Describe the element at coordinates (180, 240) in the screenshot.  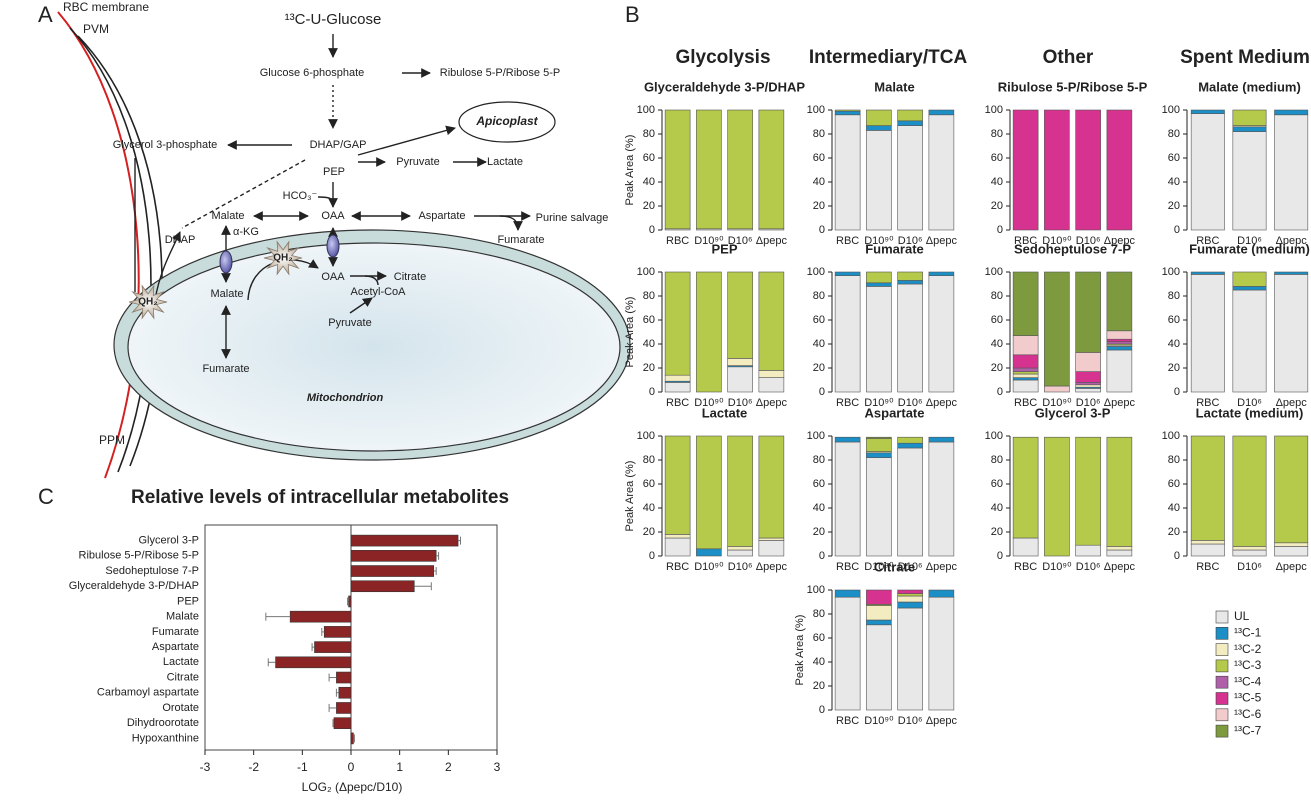
I see `diagram-label: DHAP` at that location.